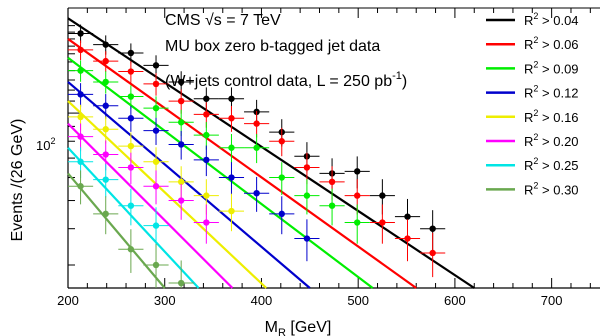 The height and width of the screenshot is (336, 600). I want to click on x-axis-label-main: M, so click(271, 327).